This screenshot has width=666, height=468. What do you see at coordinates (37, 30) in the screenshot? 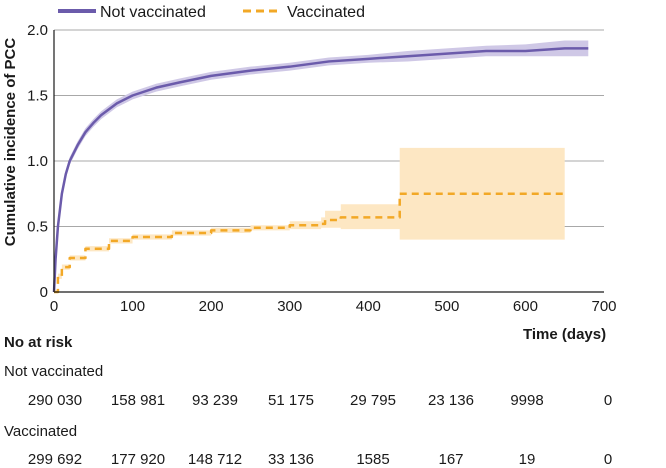
I see `y-tick-label: 2.0` at bounding box center [37, 30].